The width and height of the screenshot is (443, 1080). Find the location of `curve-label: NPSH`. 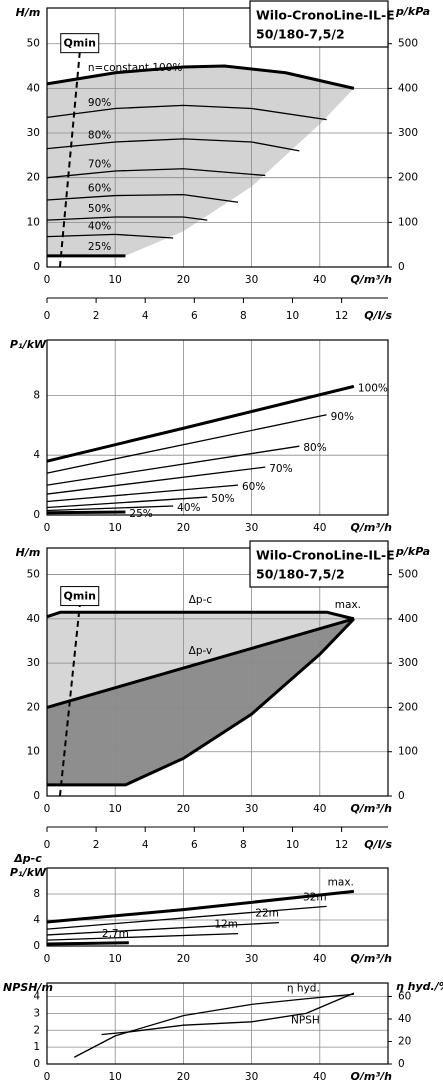

curve-label: NPSH is located at coordinates (305, 1021).